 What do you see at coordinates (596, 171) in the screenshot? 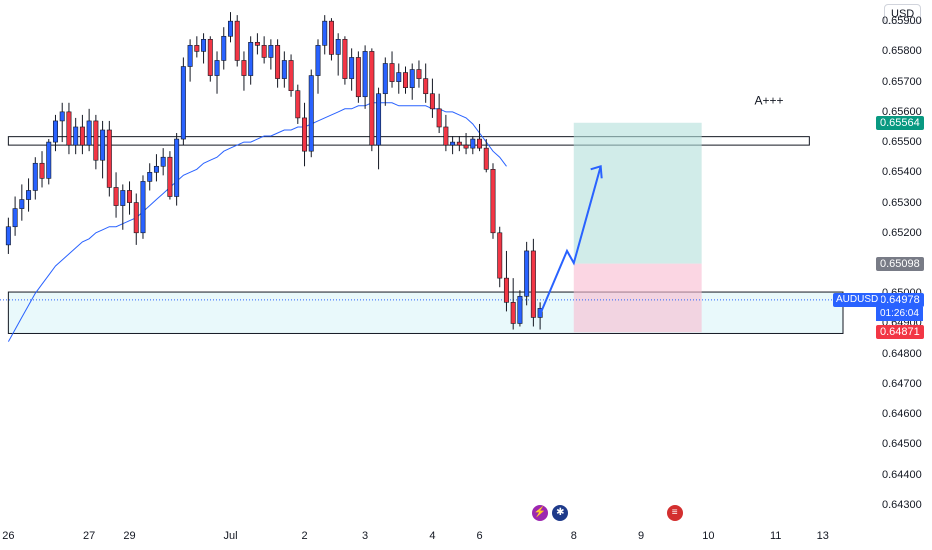
I see `projection-arrowhead` at bounding box center [596, 171].